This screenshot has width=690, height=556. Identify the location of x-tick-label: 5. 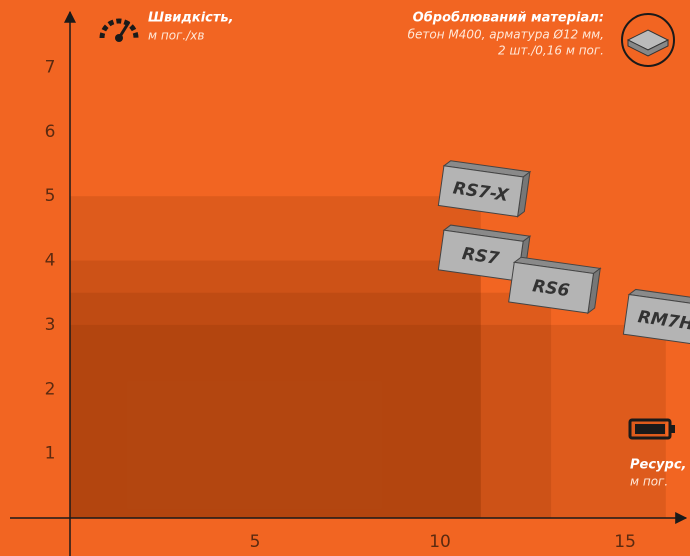
(255, 542).